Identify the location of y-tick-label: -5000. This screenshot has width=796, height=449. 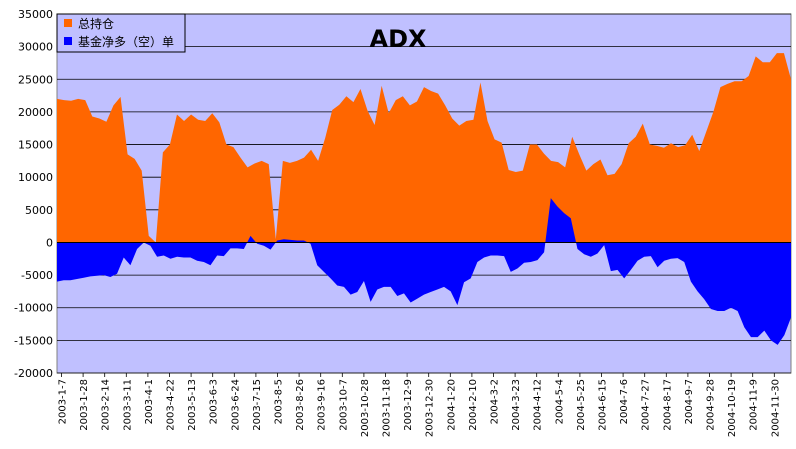
(37, 275).